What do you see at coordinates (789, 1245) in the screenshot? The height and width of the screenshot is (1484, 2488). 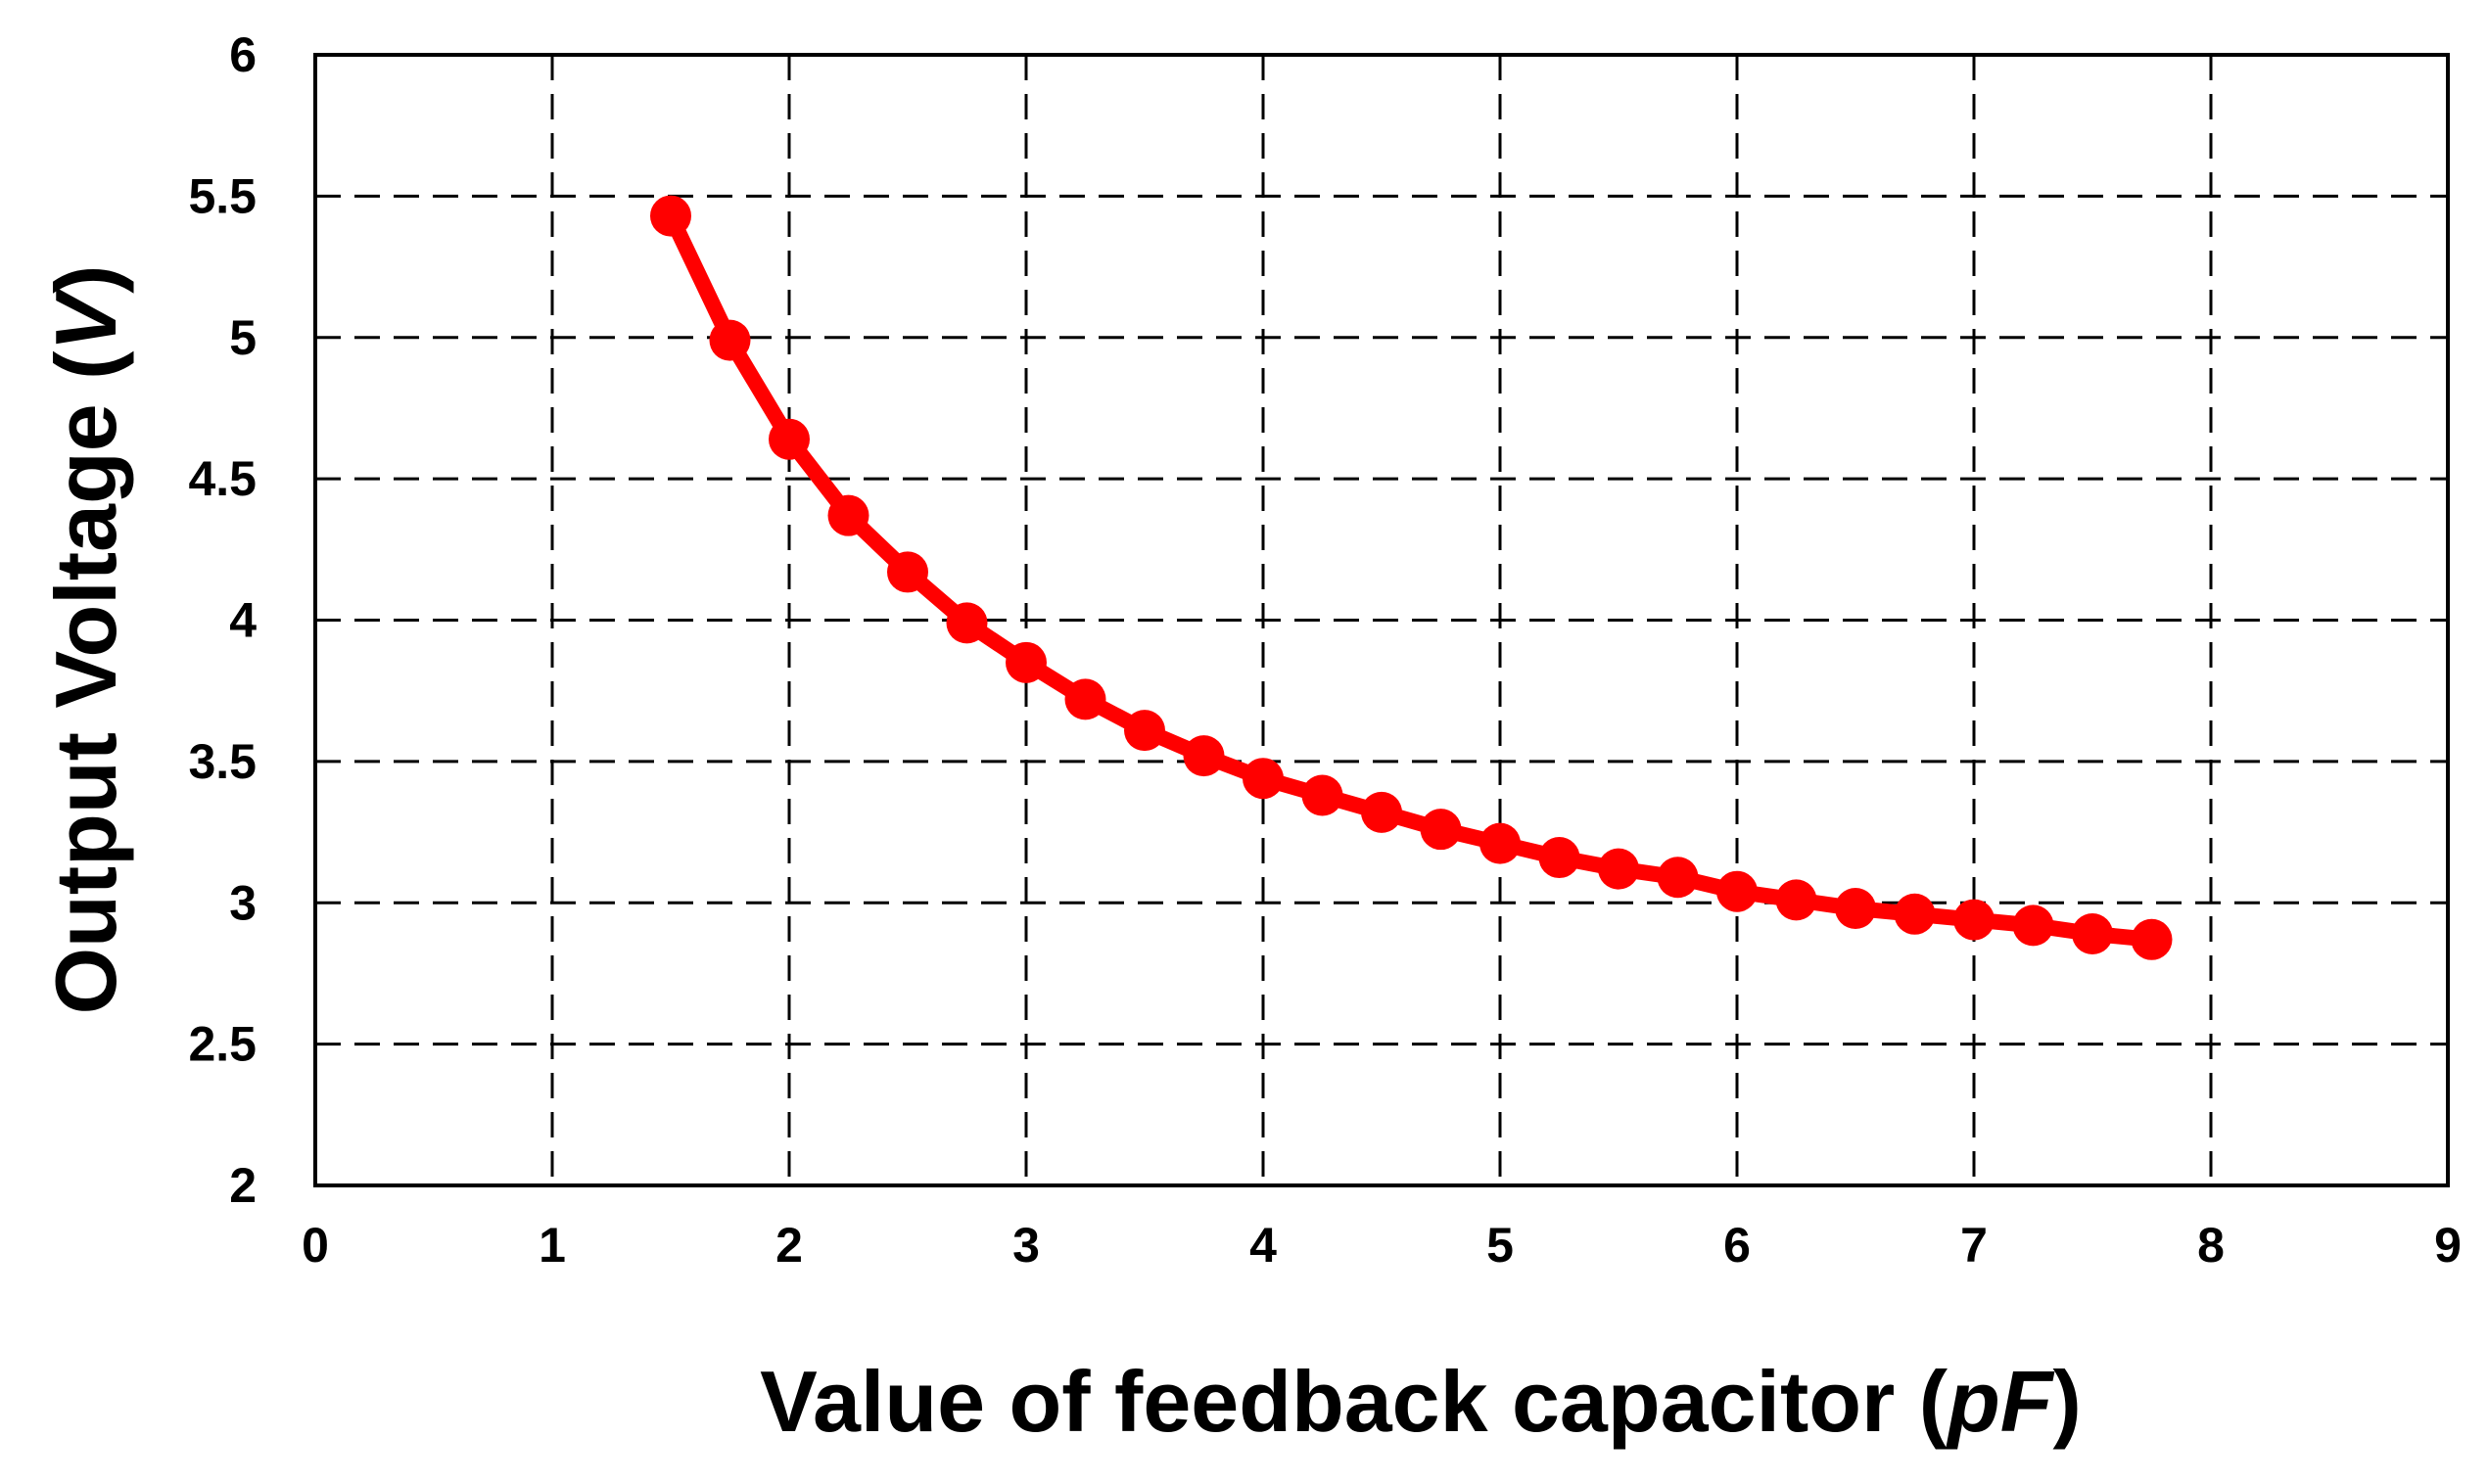 I see `x-tick-label: 2` at bounding box center [789, 1245].